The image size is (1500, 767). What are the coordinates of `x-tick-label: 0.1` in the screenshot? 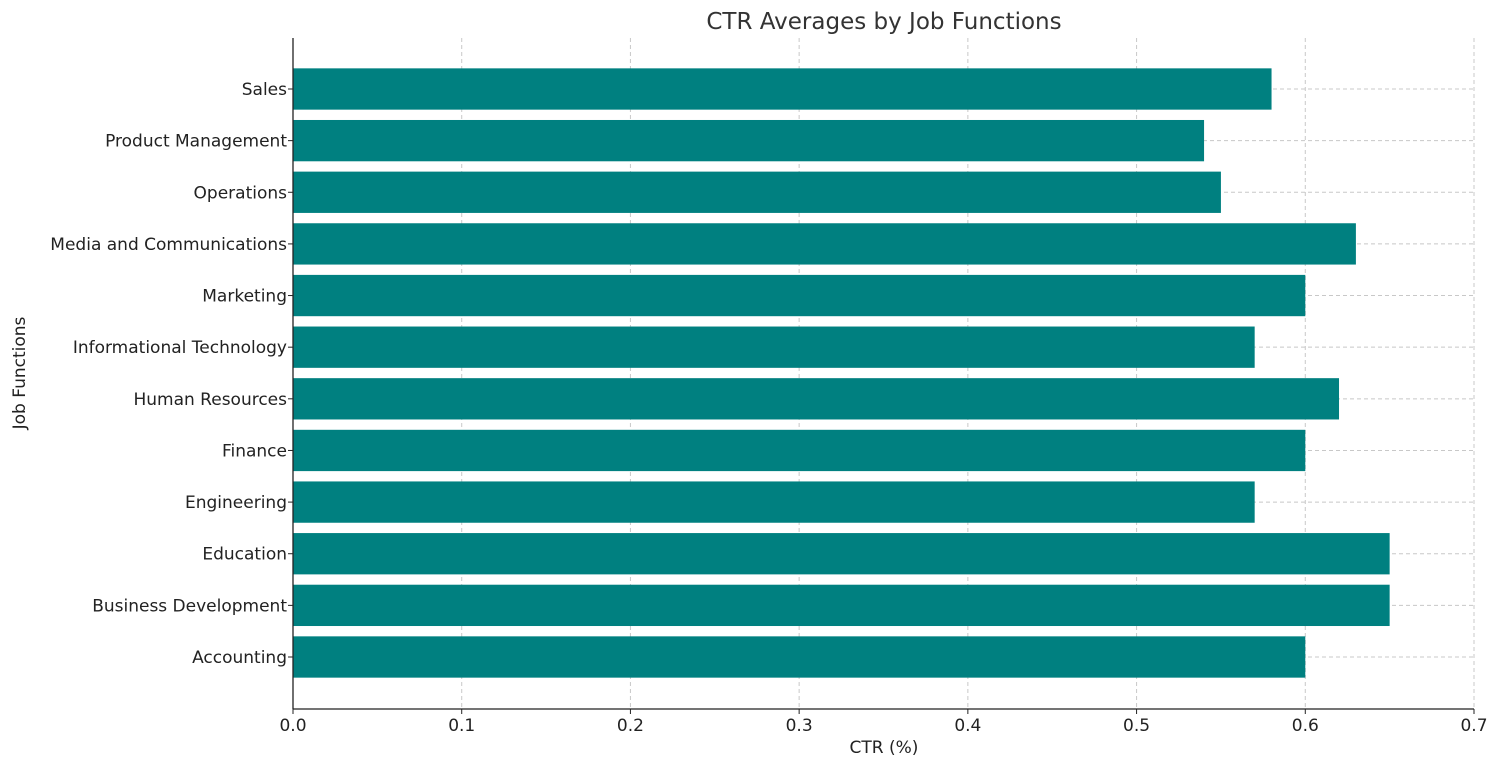 It's located at (461, 726).